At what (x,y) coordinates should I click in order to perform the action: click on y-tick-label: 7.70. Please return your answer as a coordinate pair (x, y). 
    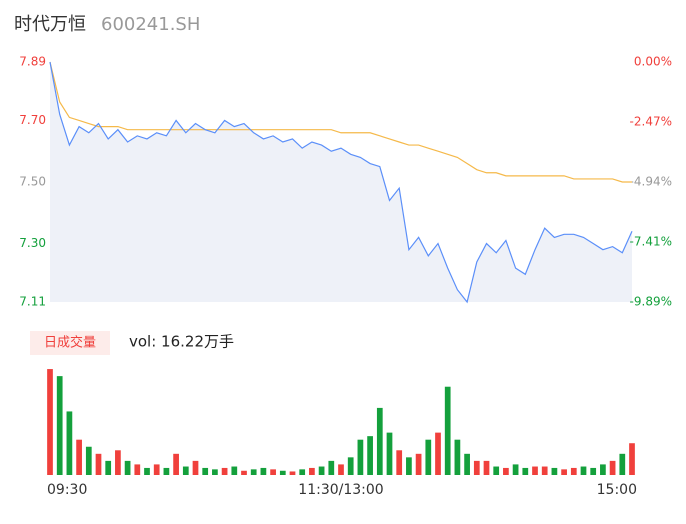
    Looking at the image, I should click on (32, 120).